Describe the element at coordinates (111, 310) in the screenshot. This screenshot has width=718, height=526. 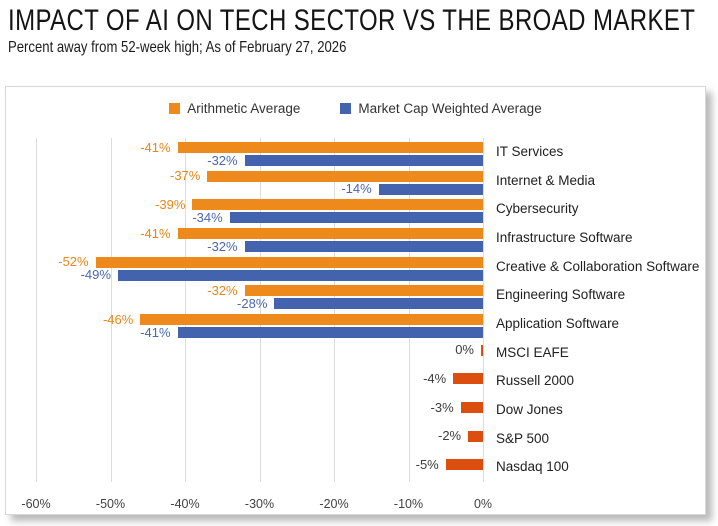
I see `gridline--50` at that location.